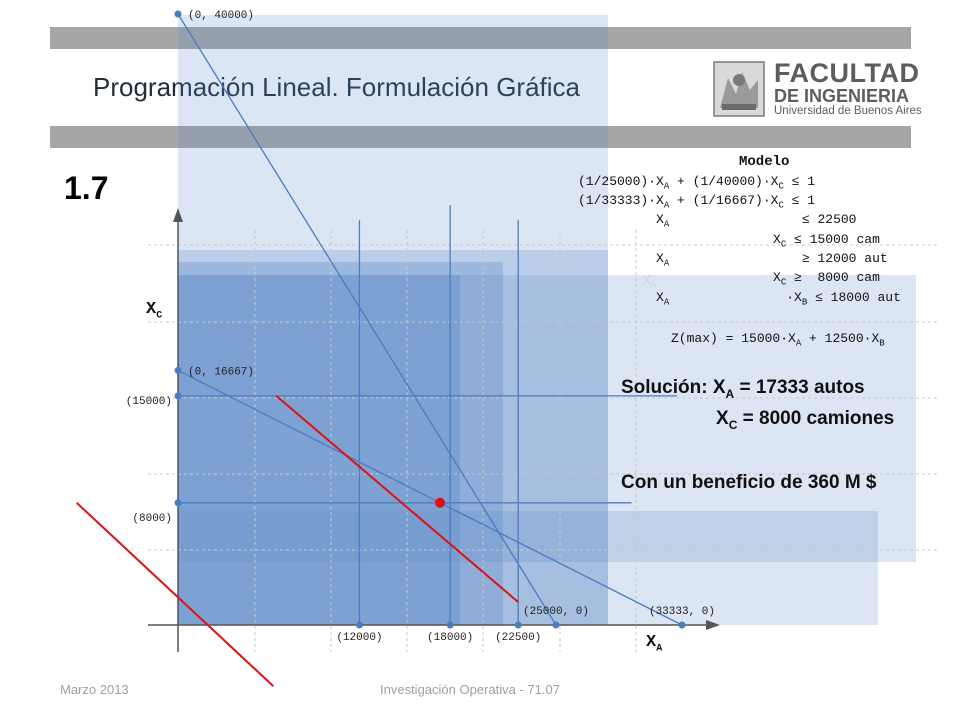 The width and height of the screenshot is (960, 720). Describe the element at coordinates (842, 96) in the screenshot. I see `logo-line2: DE INGENIERIA` at that location.